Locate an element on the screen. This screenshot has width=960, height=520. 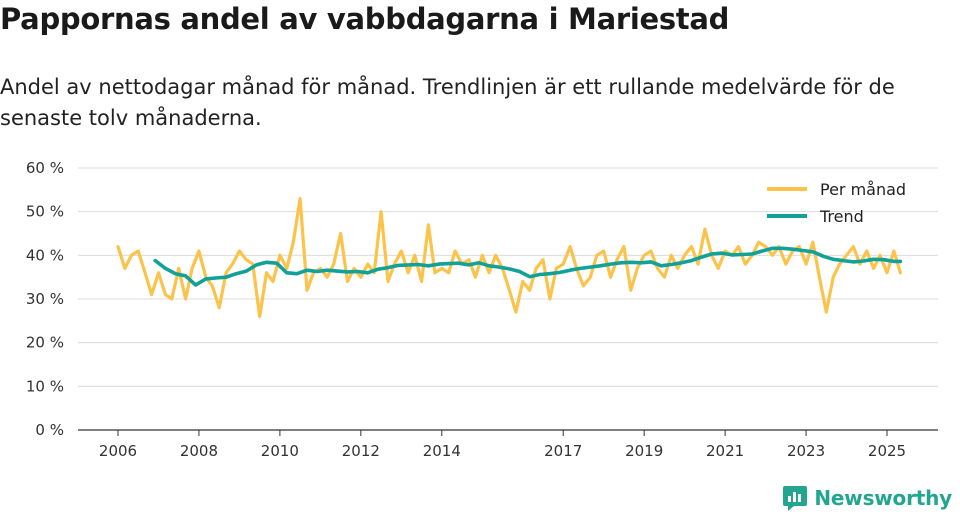
y-tick-label: 40 % is located at coordinates (45, 255).